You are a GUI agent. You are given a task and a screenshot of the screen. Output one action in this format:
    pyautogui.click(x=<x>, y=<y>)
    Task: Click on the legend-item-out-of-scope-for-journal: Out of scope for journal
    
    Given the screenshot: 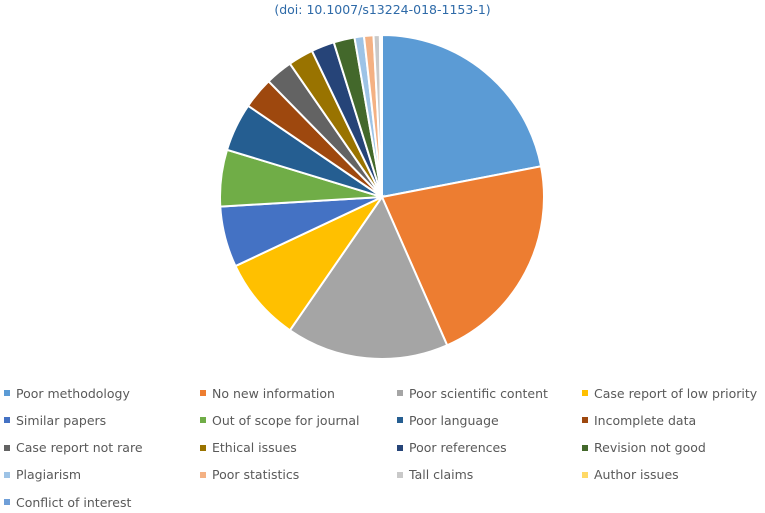 What is the action you would take?
    pyautogui.click(x=279, y=420)
    